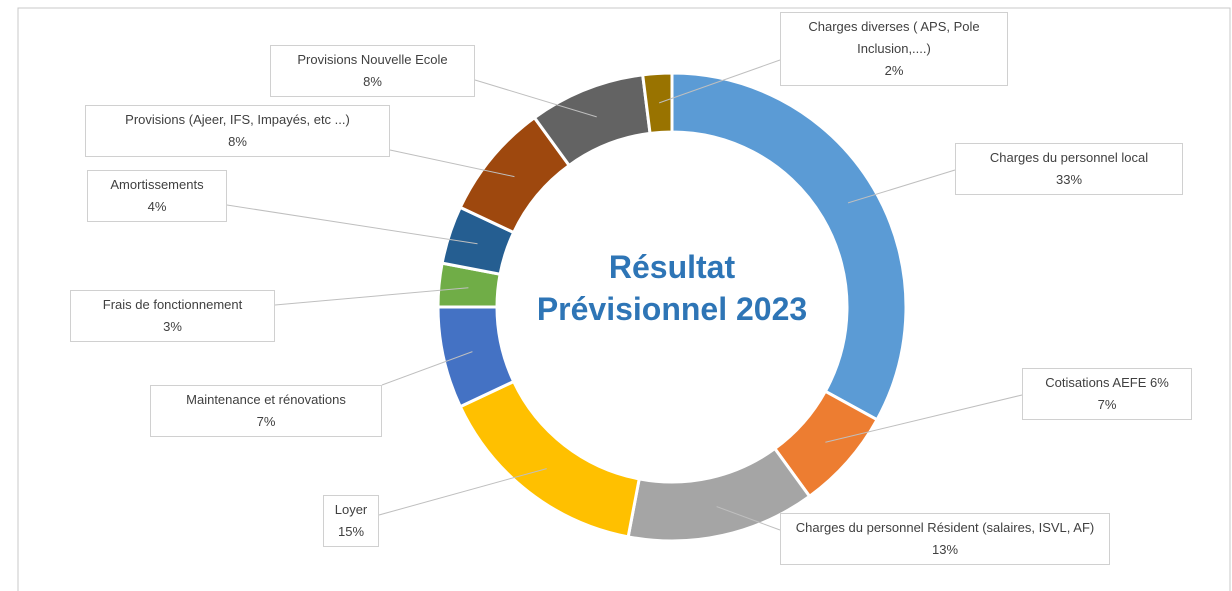 The height and width of the screenshot is (591, 1232). Describe the element at coordinates (372, 59) in the screenshot. I see `label-category: Provisions Nouvelle Ecole` at that location.